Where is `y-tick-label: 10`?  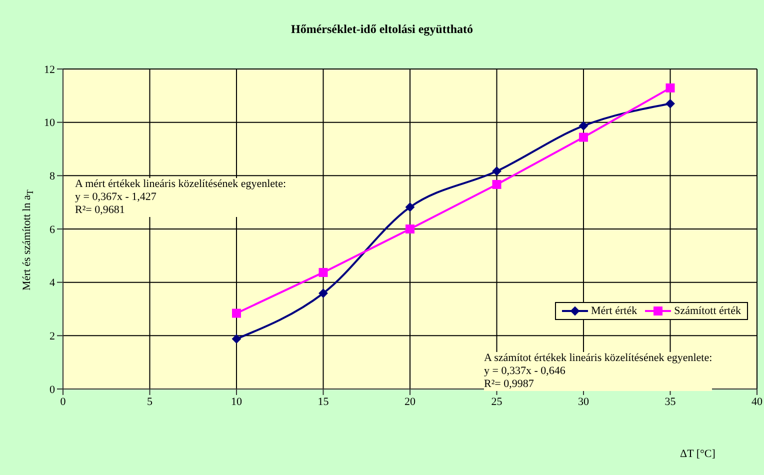 y-tick-label: 10 is located at coordinates (50, 123).